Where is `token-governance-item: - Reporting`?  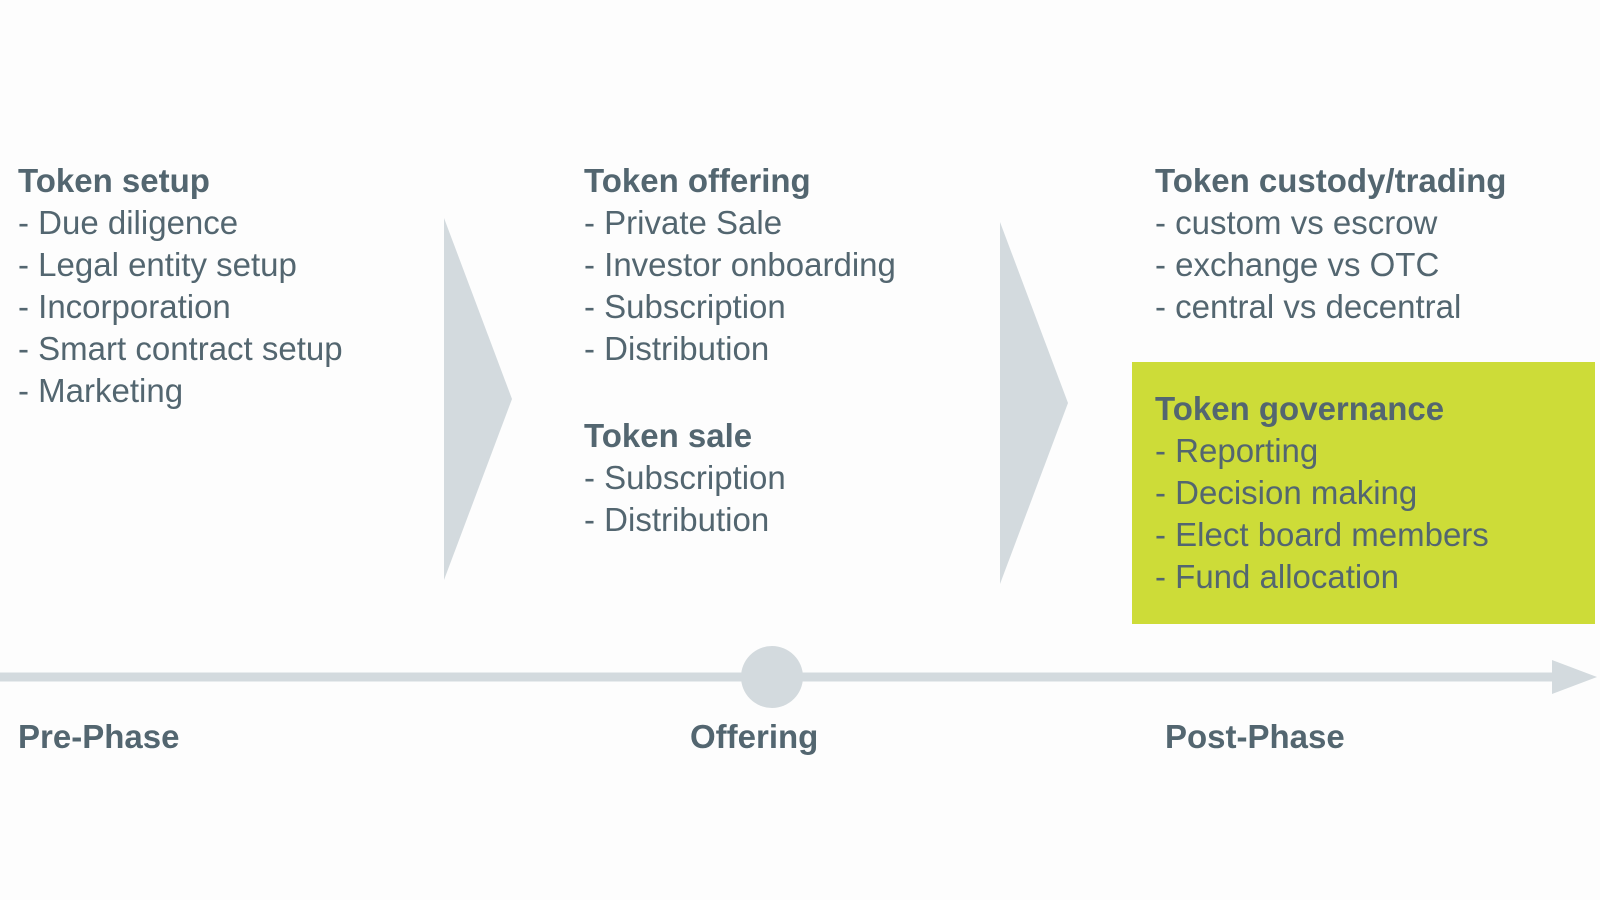
token-governance-item: - Reporting is located at coordinates (1237, 450).